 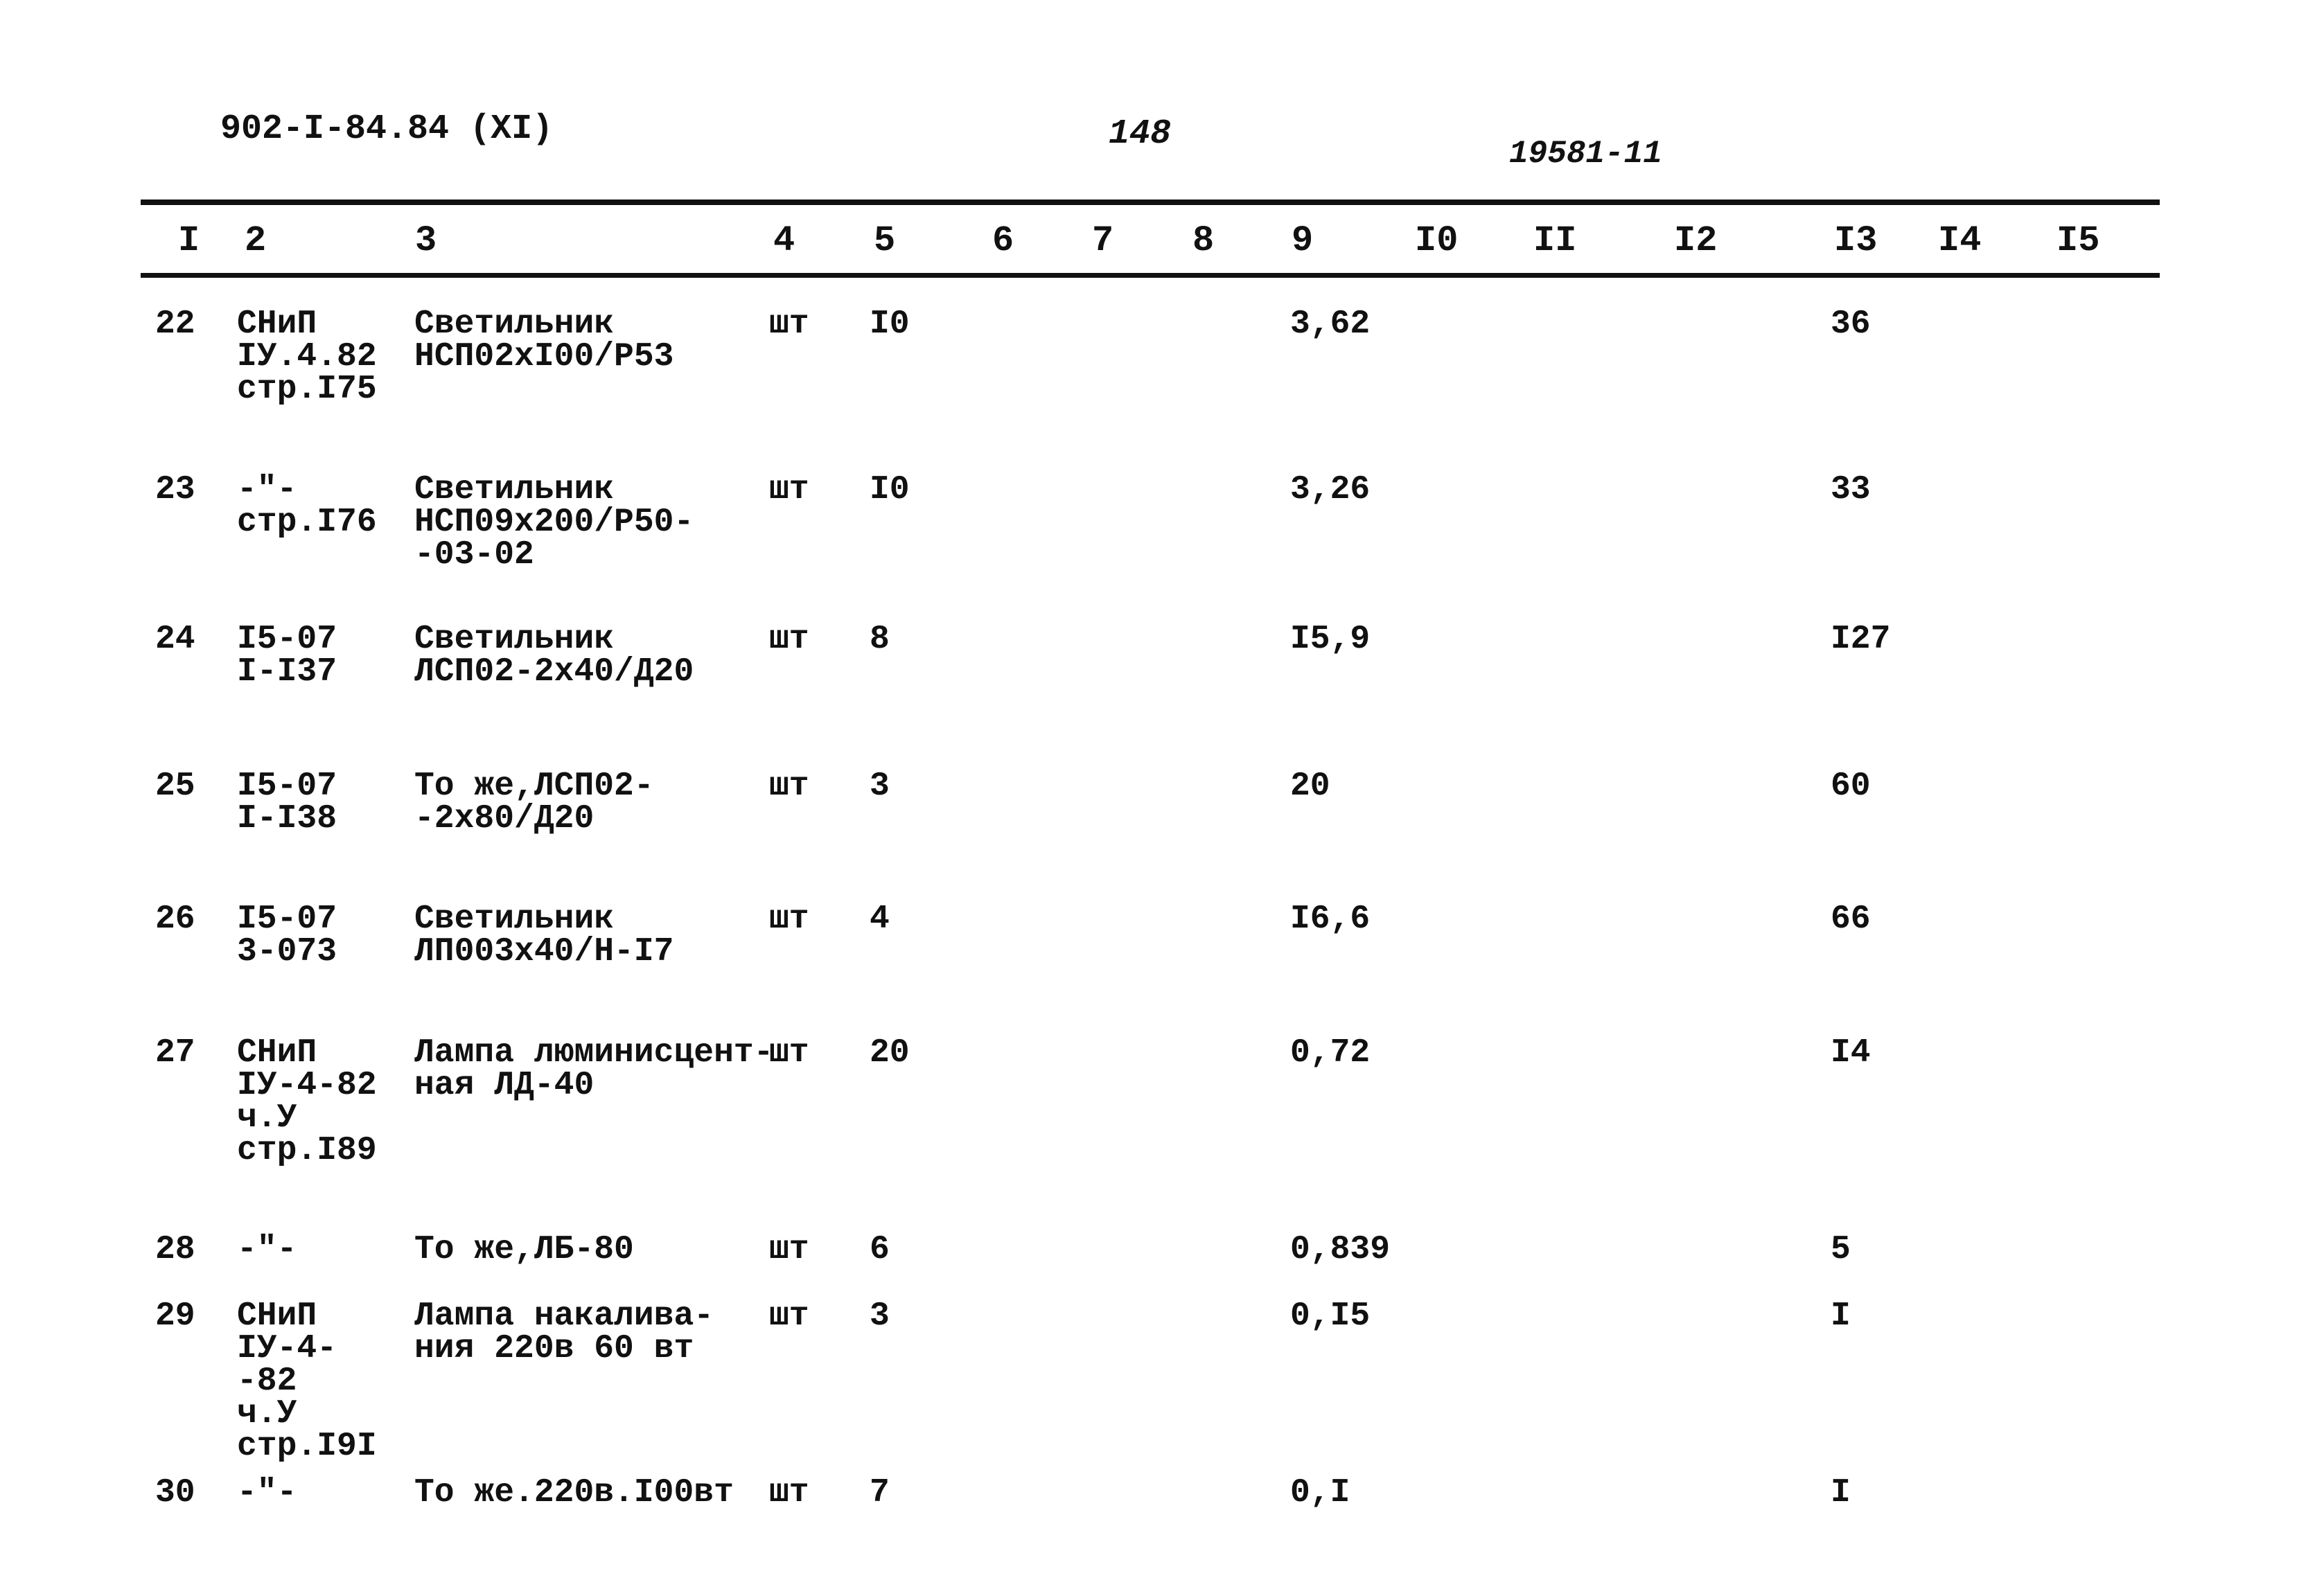 I want to click on item-name: То же.220в.I00вт, so click(x=574, y=1493).